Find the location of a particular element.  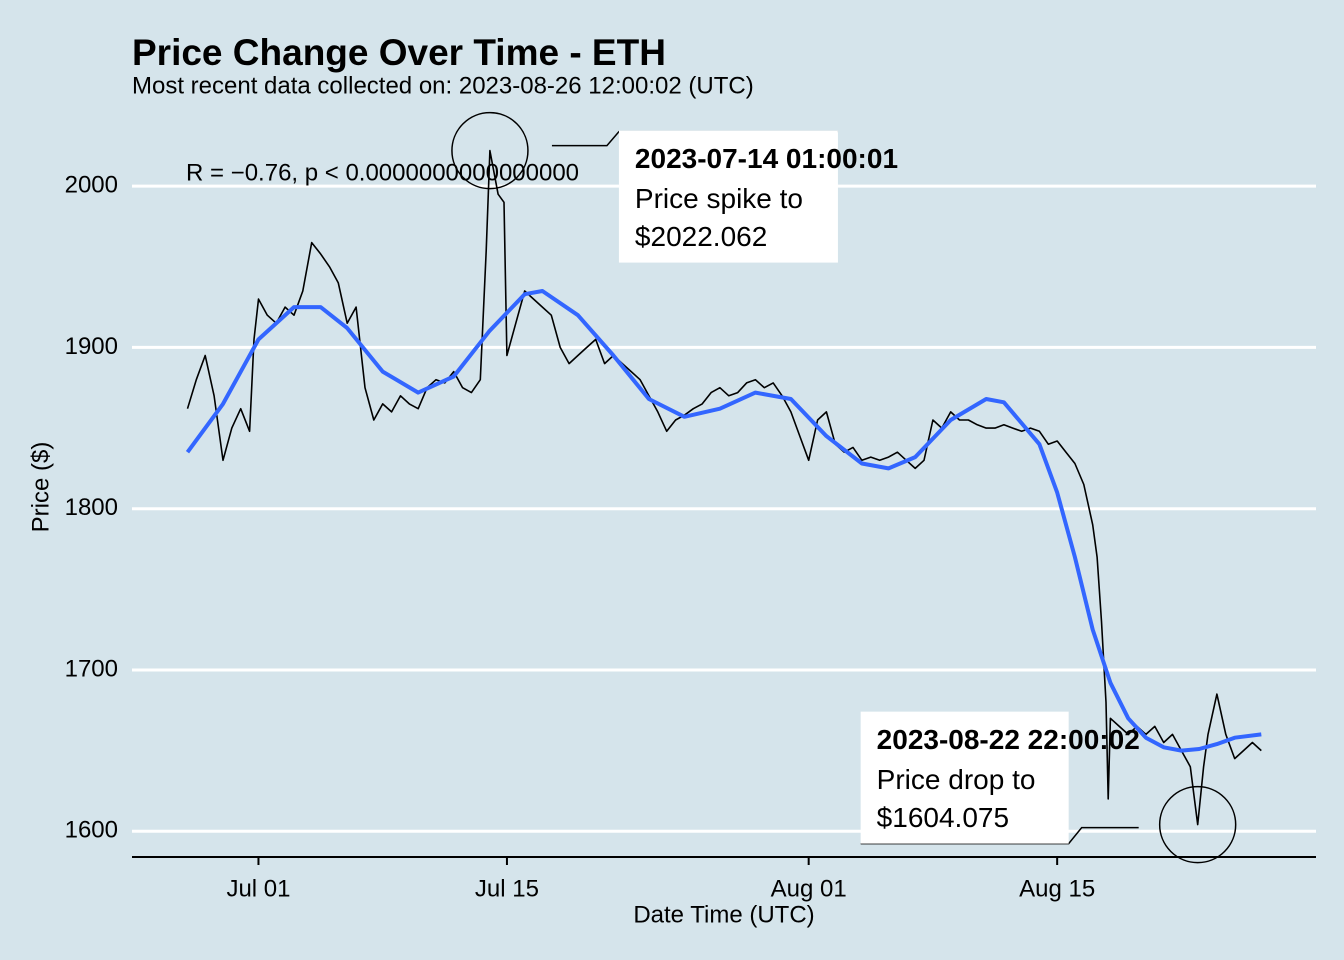

annotation-title: 2023-07-14 01:00:01 is located at coordinates (766, 158).